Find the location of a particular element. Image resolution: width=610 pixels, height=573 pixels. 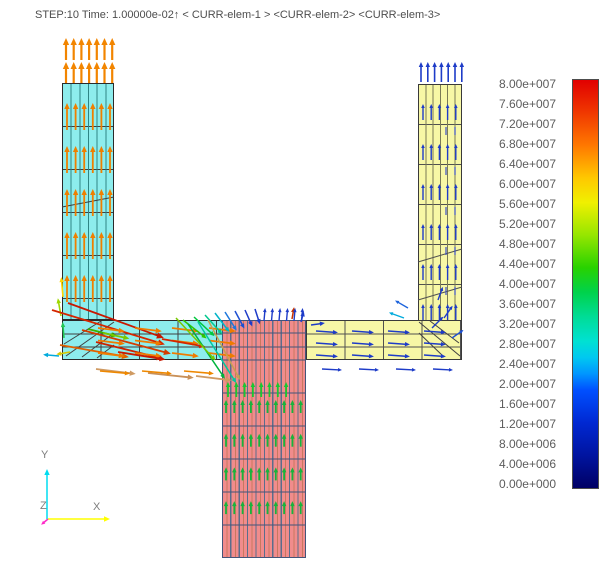

legend-label: 3.60e+007 is located at coordinates (527, 304).